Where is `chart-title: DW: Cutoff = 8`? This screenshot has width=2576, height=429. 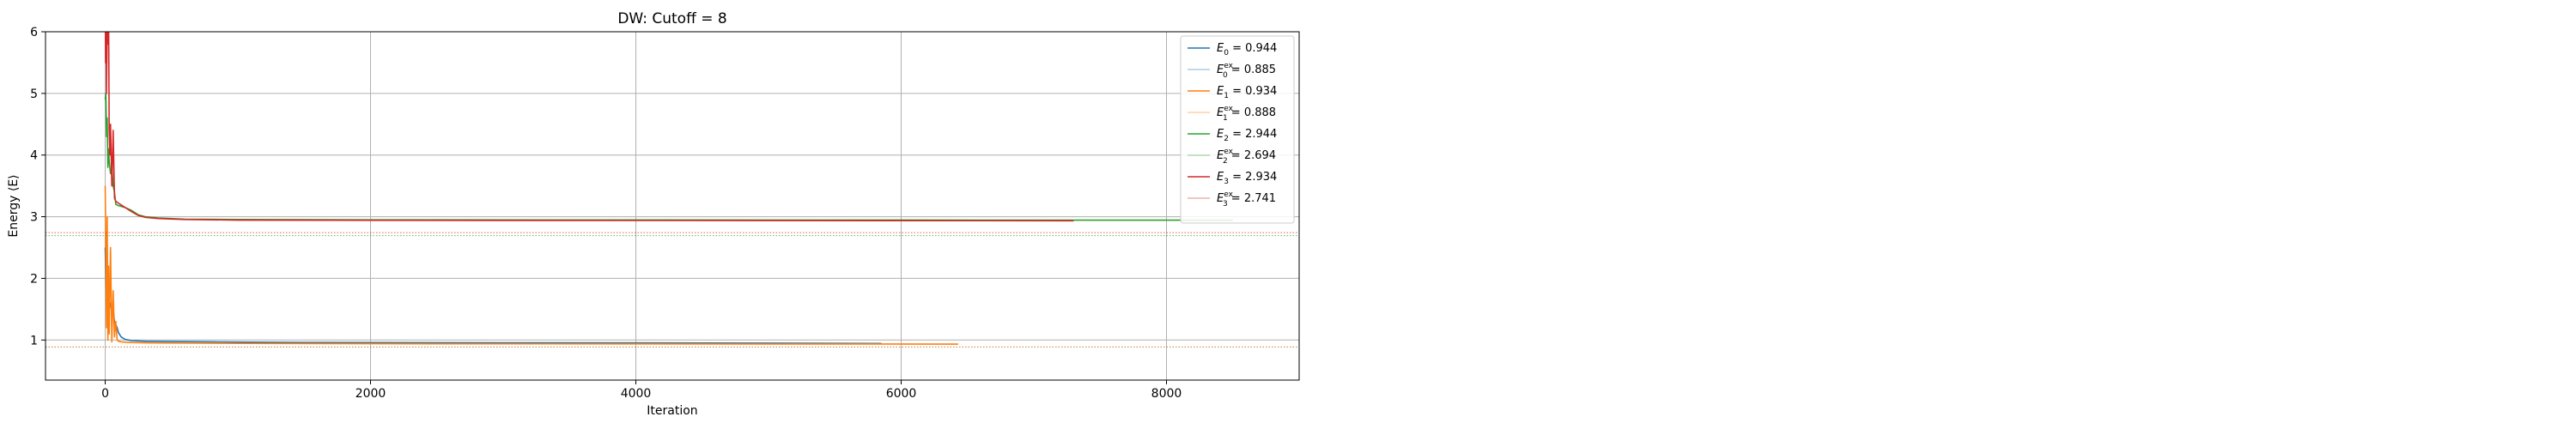
chart-title: DW: Cutoff = 8 is located at coordinates (671, 19).